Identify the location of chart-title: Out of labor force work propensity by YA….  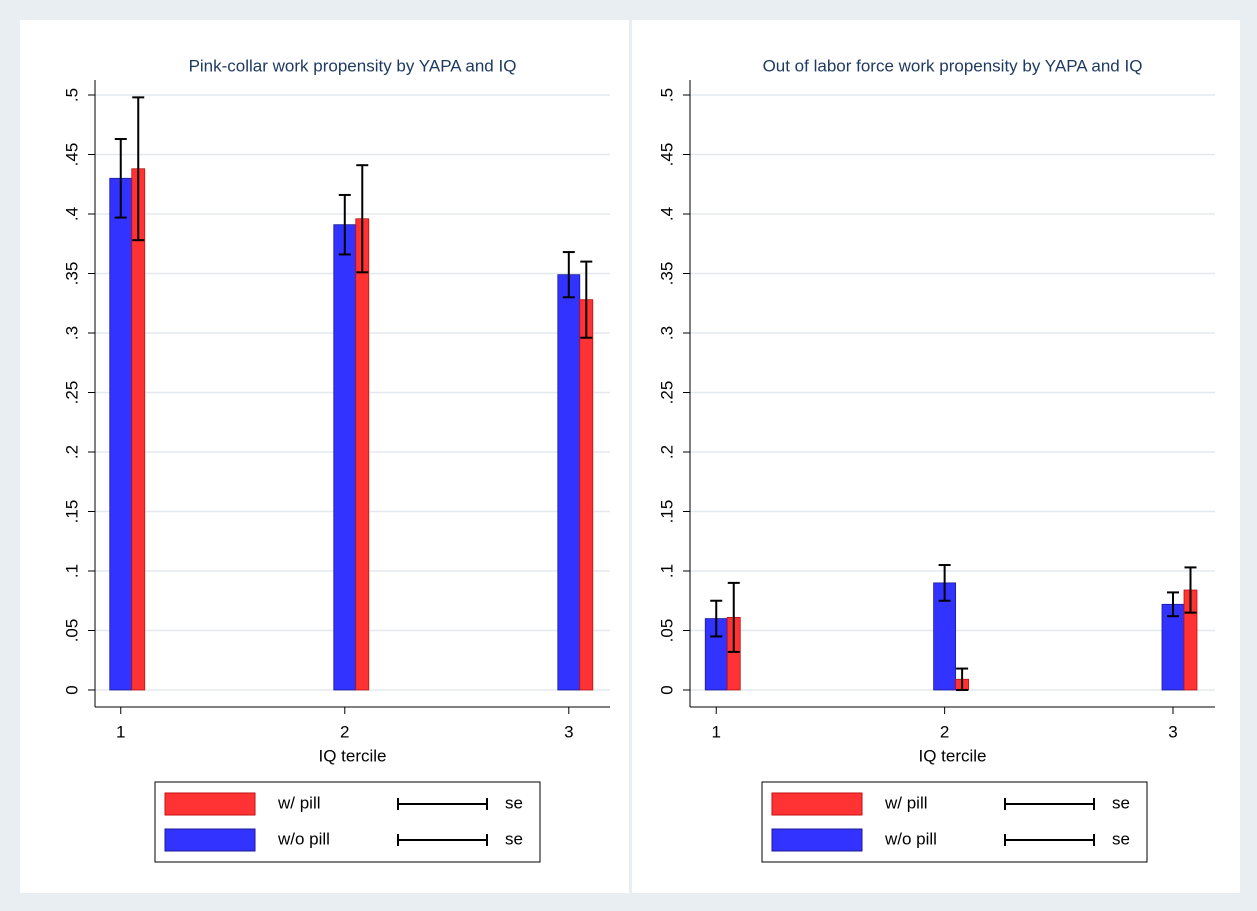
(953, 65).